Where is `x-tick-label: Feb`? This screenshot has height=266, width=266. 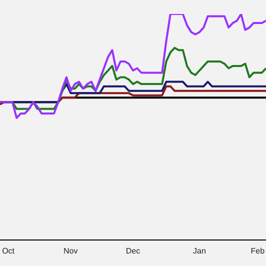
x-tick-label: Feb is located at coordinates (258, 251).